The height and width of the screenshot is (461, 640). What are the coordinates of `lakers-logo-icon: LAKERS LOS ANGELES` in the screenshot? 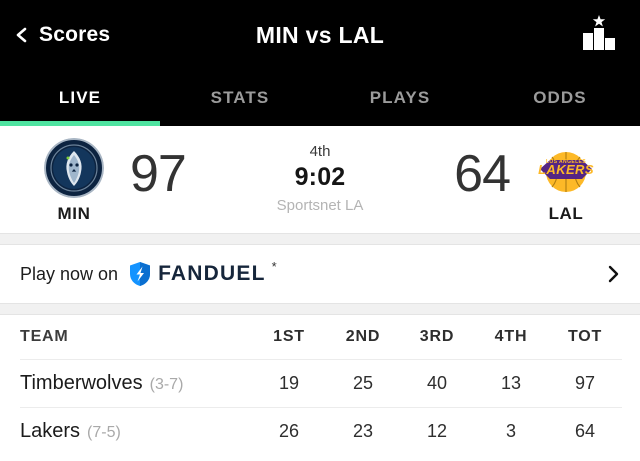 It's located at (566, 168).